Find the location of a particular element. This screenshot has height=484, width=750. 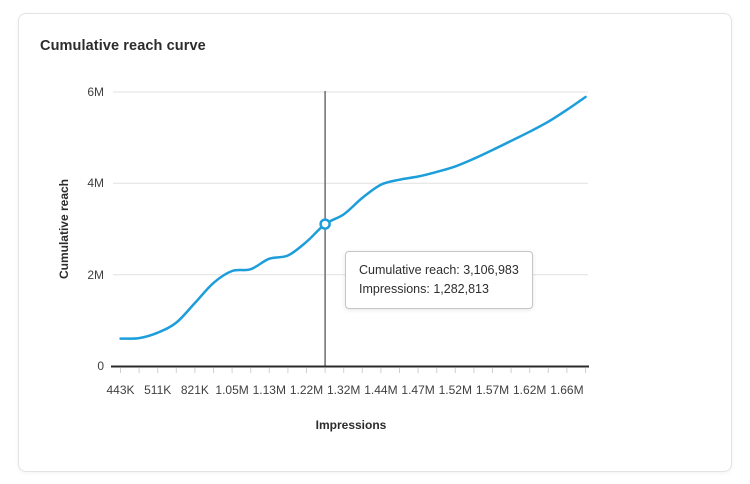

x-axis-tick-label: 1.47M is located at coordinates (418, 390).